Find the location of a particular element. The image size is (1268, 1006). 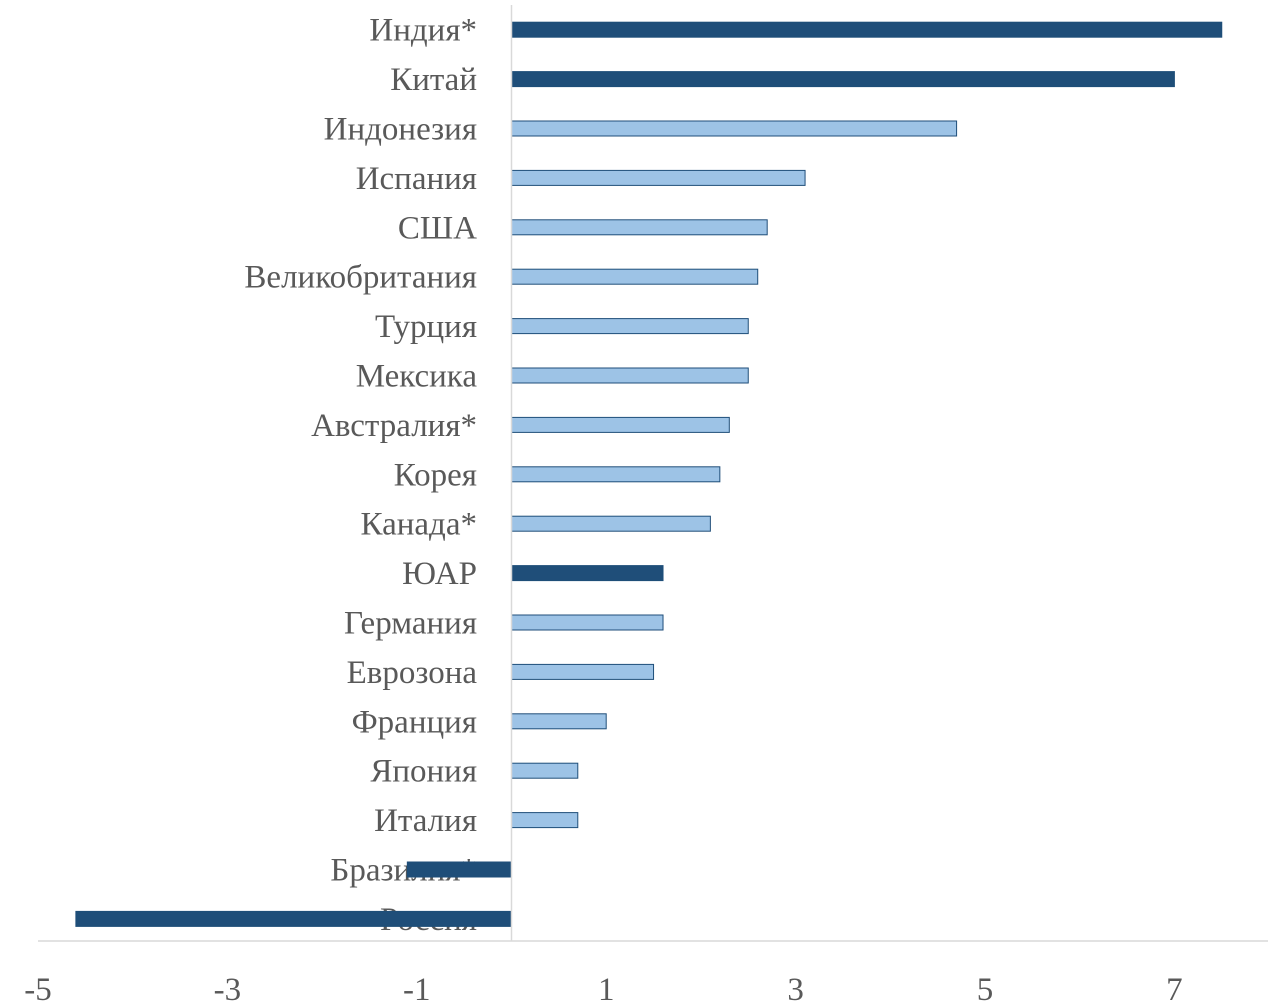

x-tick-label: 3 is located at coordinates (795, 989).